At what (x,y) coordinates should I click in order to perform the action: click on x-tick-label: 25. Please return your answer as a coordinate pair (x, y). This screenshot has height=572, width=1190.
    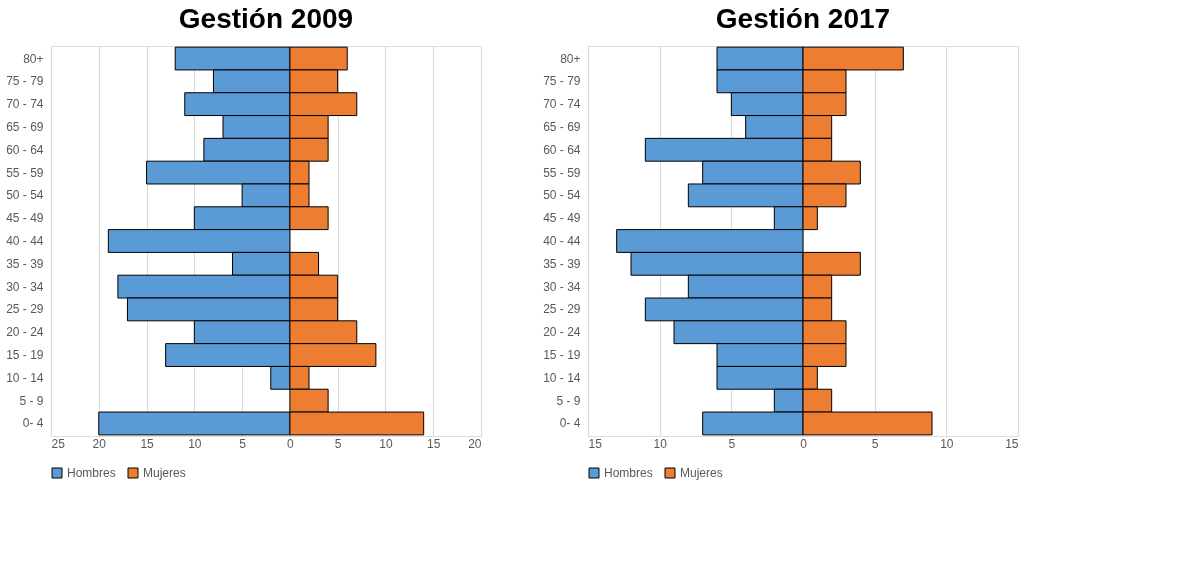
    Looking at the image, I should click on (58, 443).